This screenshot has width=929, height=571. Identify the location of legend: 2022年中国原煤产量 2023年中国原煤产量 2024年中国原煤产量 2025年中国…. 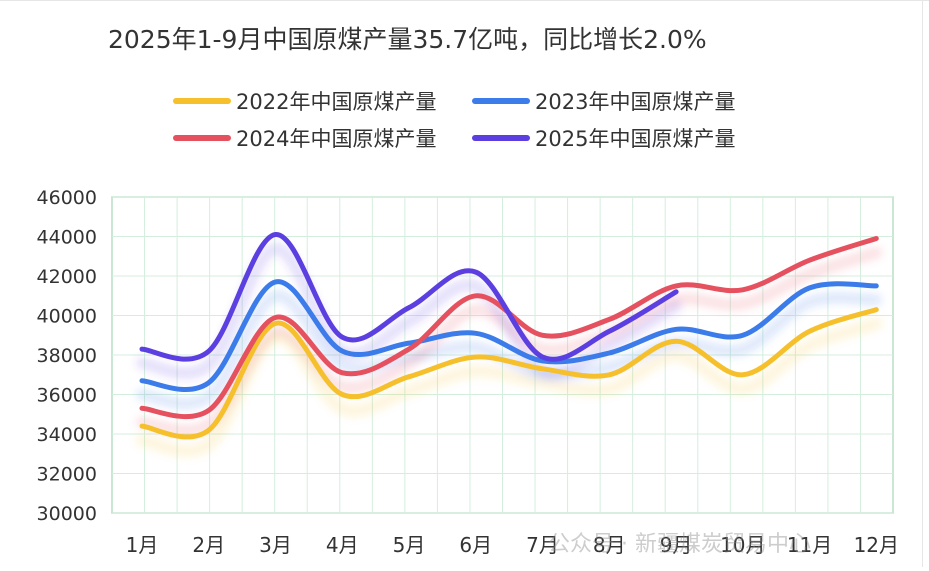
(454, 120).